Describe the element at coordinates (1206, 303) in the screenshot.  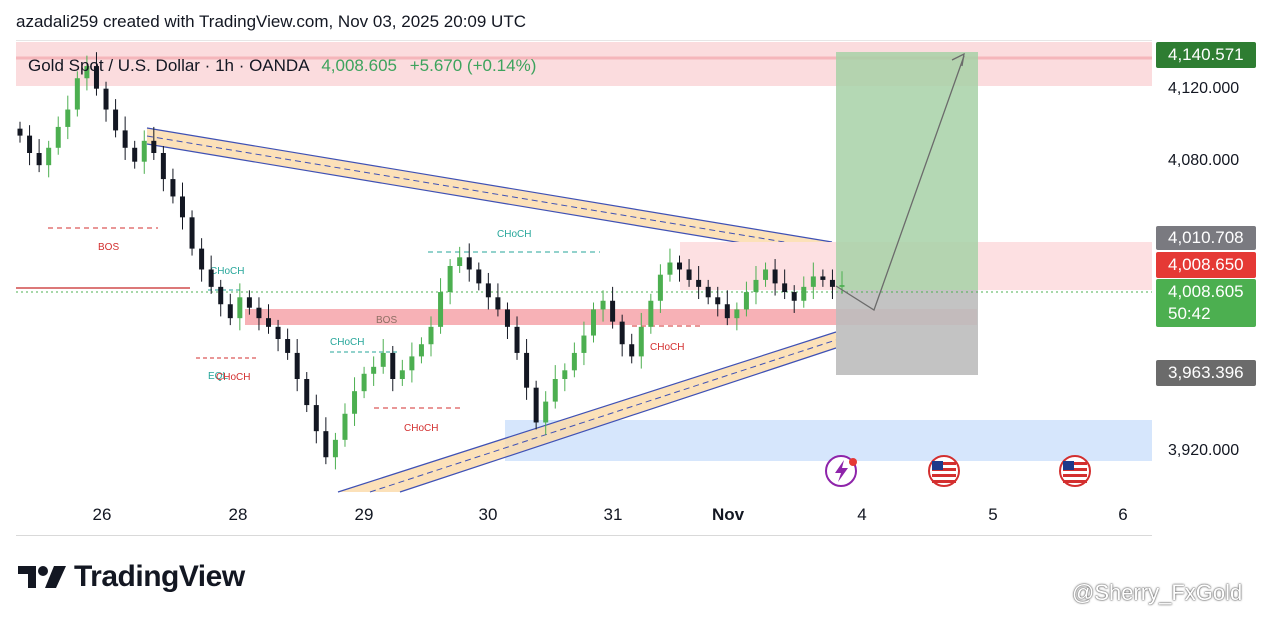
I see `last-price-tag: 4,008.605 50:42` at that location.